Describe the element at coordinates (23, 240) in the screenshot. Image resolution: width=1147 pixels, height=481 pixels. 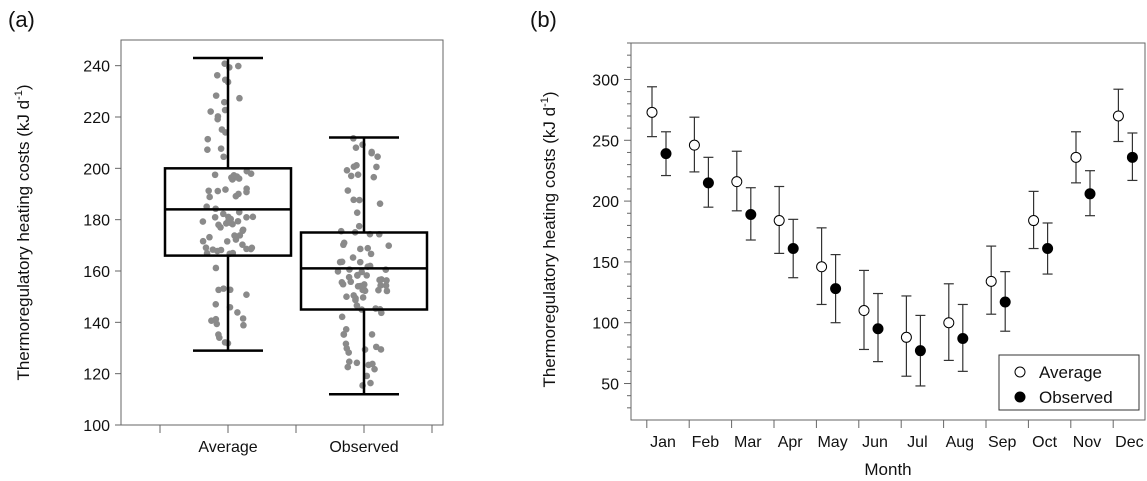
I see `y-axis-title-text: Thermoregulatory heating costs (kJ d` at that location.